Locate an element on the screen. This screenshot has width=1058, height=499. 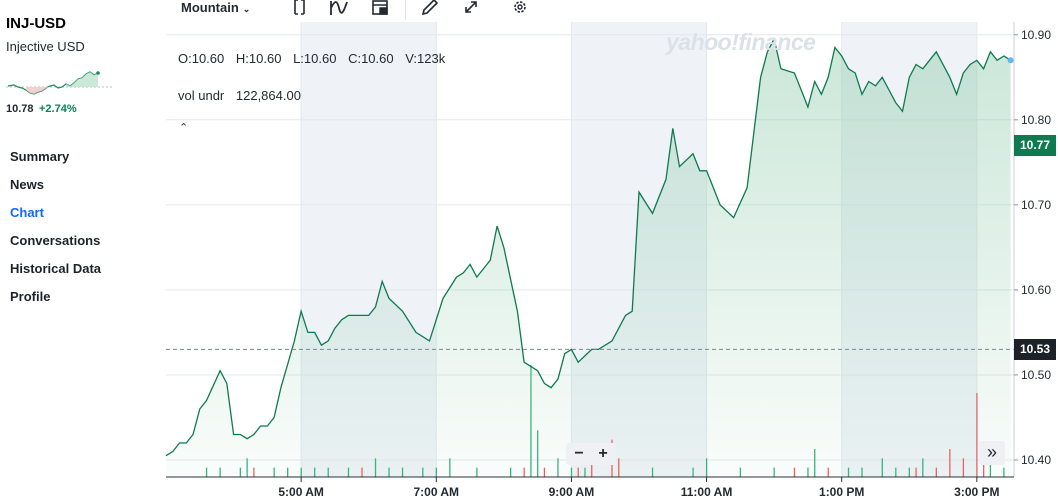
nav-profile: Profile is located at coordinates (30, 296).